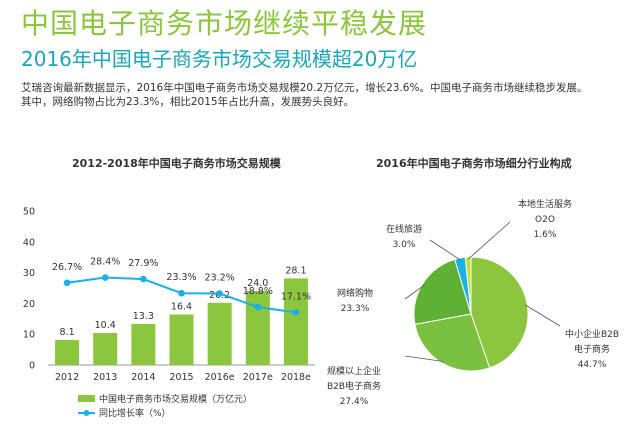  Describe the element at coordinates (220, 377) in the screenshot. I see `x-tick-label: 2016e` at that location.